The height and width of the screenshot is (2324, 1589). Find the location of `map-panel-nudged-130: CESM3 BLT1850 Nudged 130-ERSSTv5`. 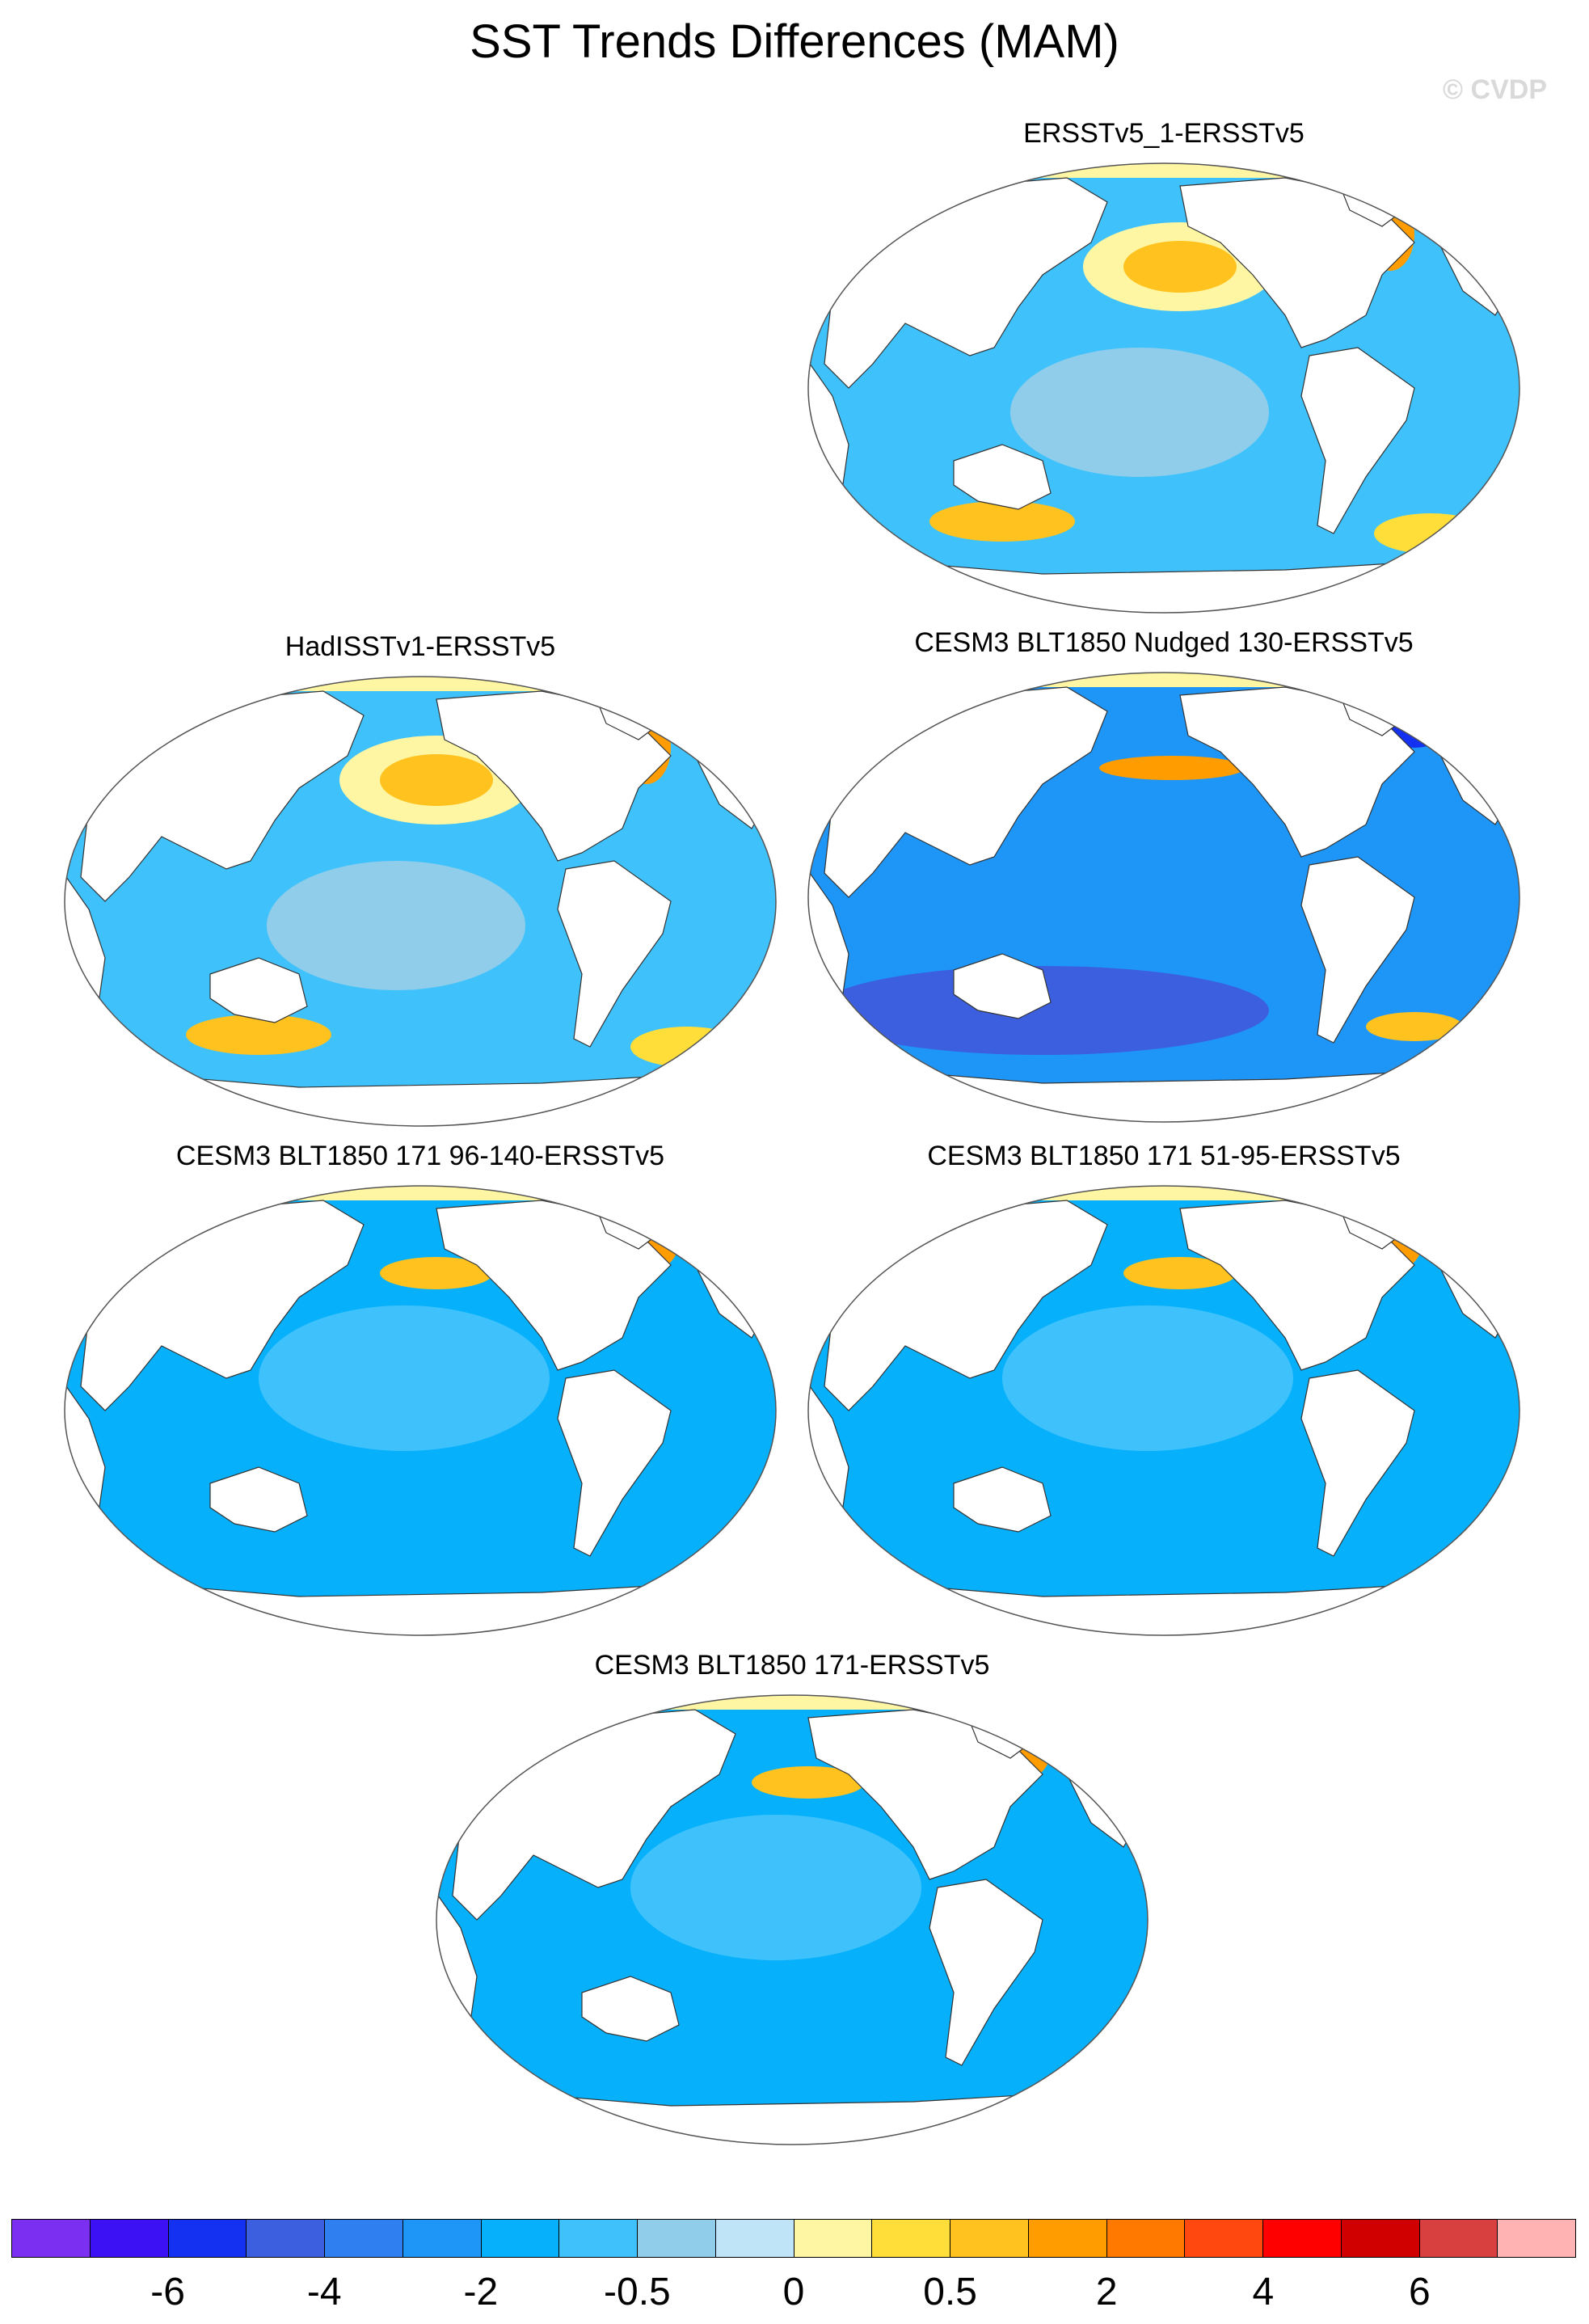

map-panel-nudged-130: CESM3 BLT1850 Nudged 130-ERSSTv5 is located at coordinates (1164, 877).